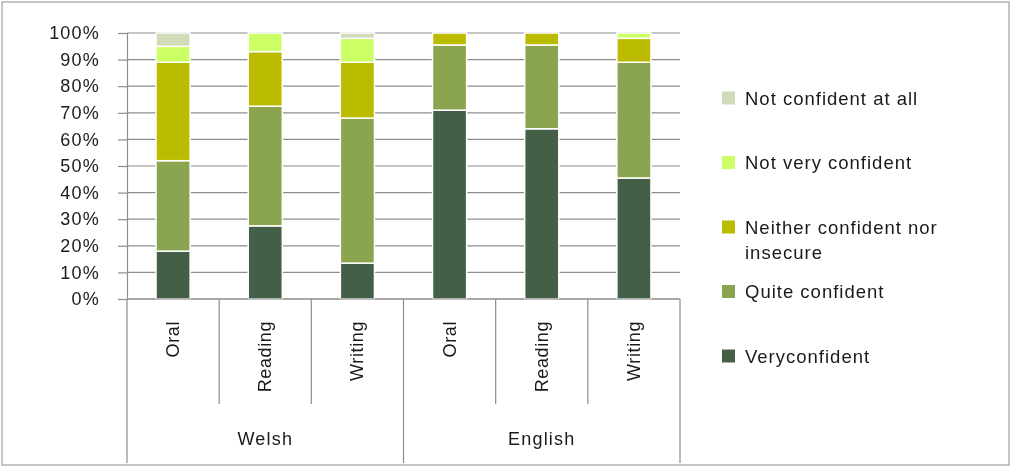 The image size is (1012, 469). What do you see at coordinates (80, 113) in the screenshot?
I see `y-tick-label: 70%` at bounding box center [80, 113].